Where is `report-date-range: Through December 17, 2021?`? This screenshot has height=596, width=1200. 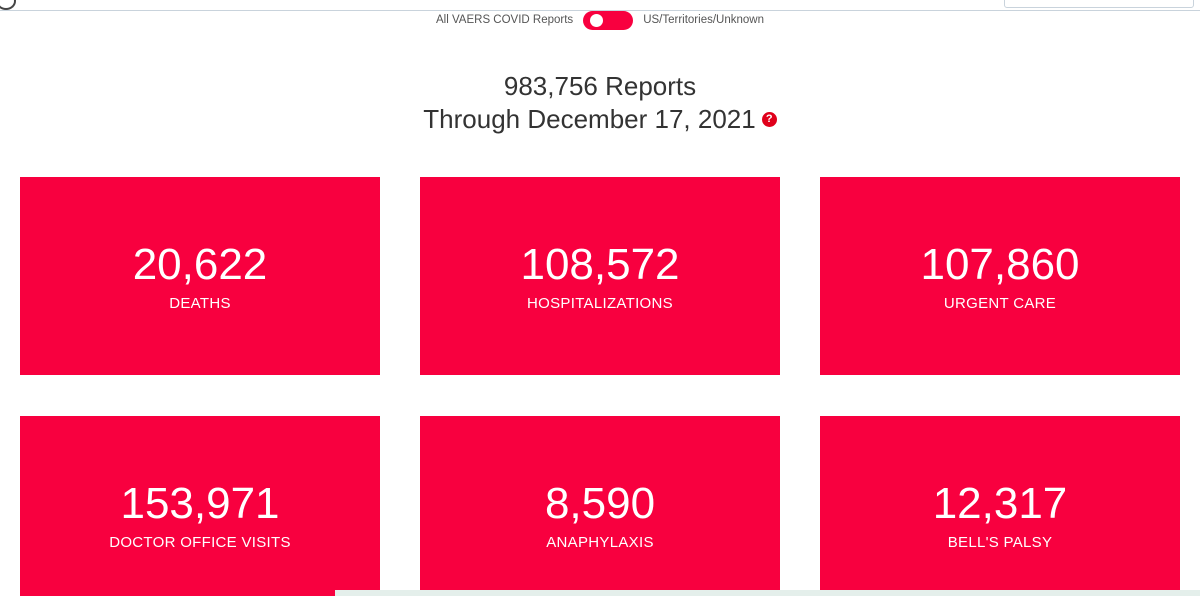
report-date-range: Through December 17, 2021? is located at coordinates (600, 119).